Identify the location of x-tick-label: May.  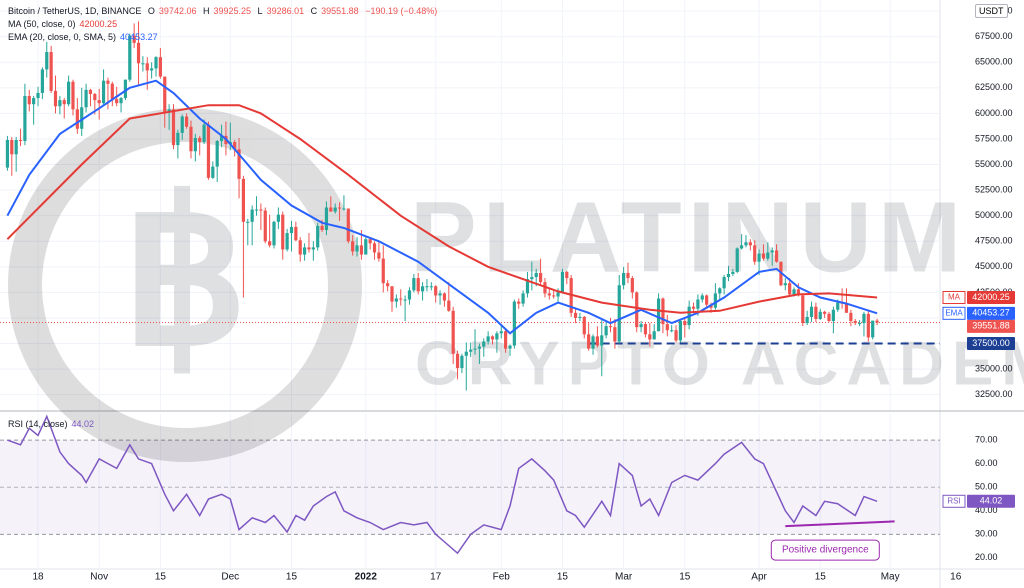
(890, 577).